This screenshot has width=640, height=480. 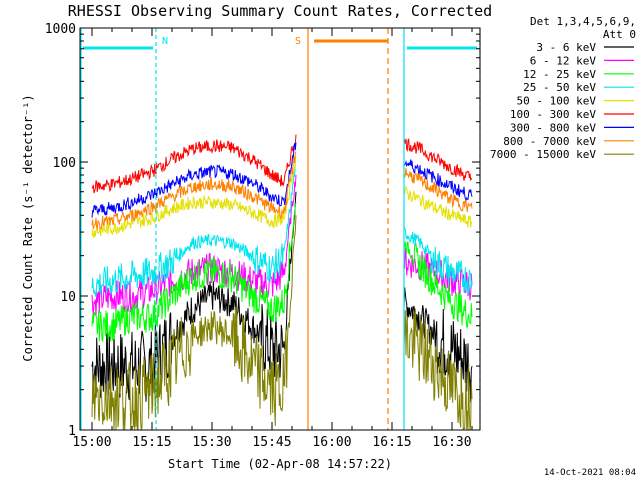 What do you see at coordinates (165, 41) in the screenshot?
I see `night-flag-label: N` at bounding box center [165, 41].